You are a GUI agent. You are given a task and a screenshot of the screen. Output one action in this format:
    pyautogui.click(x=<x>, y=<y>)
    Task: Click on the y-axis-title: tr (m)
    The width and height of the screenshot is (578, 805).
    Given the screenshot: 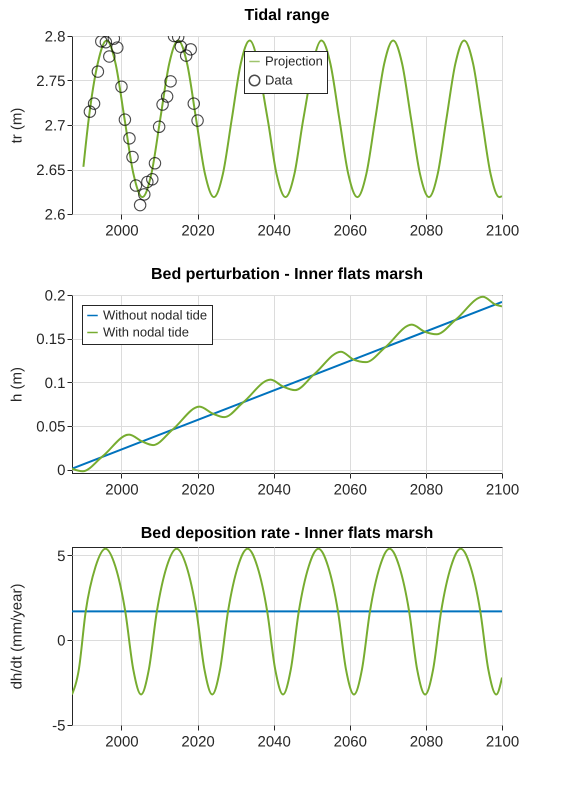 What is the action you would take?
    pyautogui.click(x=17, y=126)
    